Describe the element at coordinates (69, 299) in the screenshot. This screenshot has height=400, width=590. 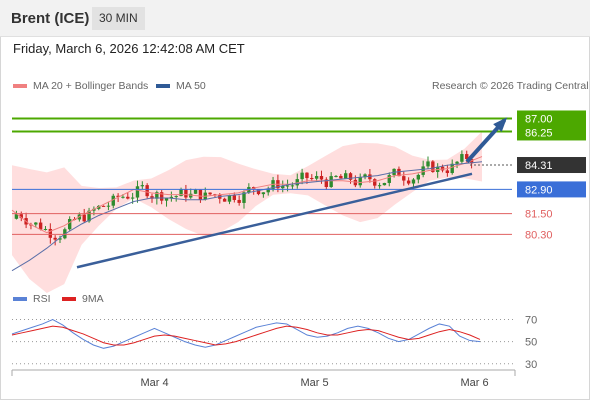
I see `legend-swatch-9ma` at that location.